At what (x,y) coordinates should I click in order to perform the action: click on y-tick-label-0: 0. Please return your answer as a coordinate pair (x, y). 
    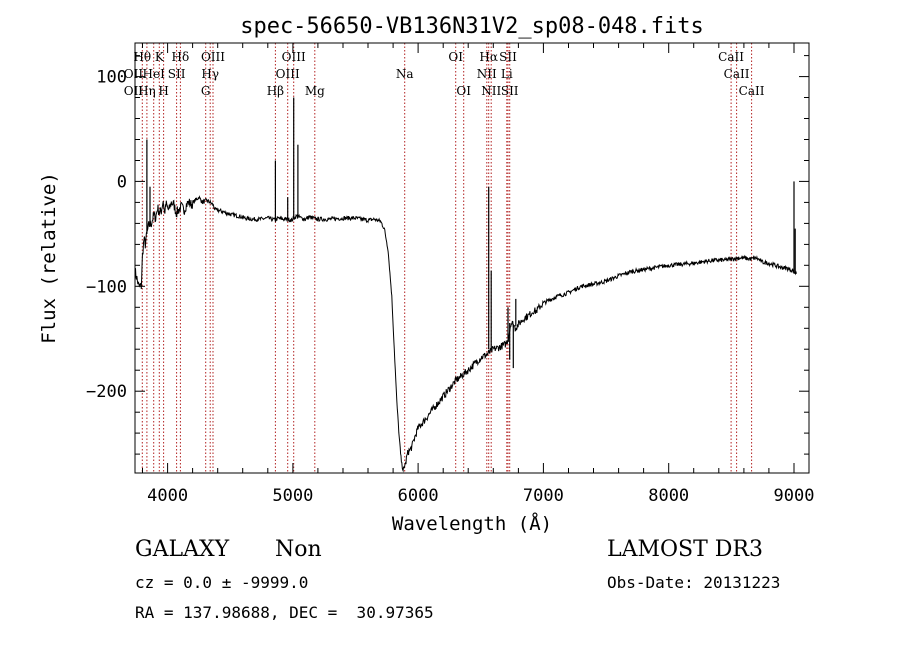
    Looking at the image, I should click on (122, 182).